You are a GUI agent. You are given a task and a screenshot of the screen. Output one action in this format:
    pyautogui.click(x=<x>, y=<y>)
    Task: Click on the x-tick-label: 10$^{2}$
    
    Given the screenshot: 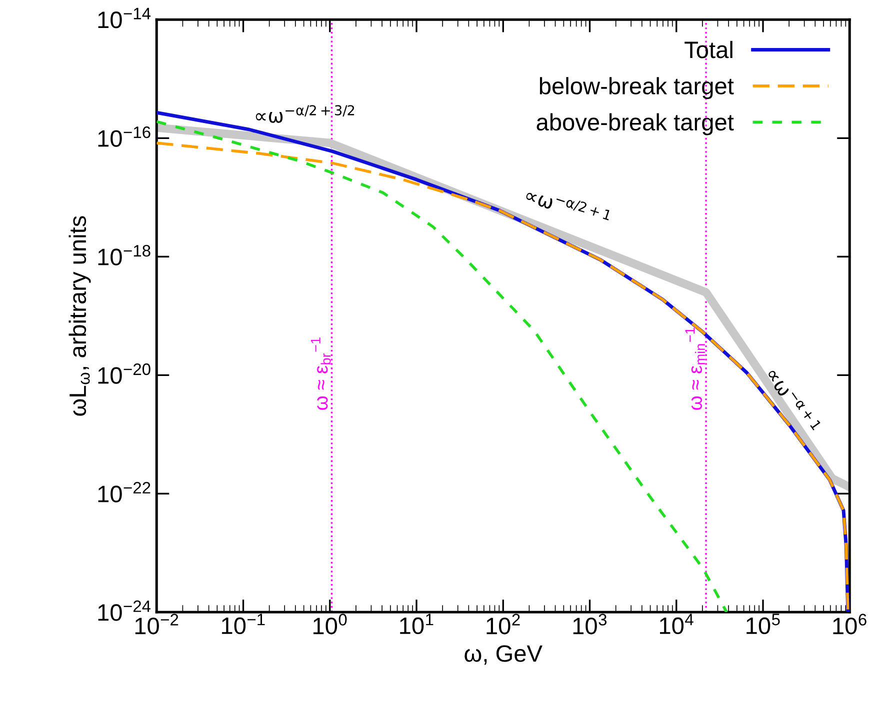 What is the action you would take?
    pyautogui.click(x=503, y=624)
    